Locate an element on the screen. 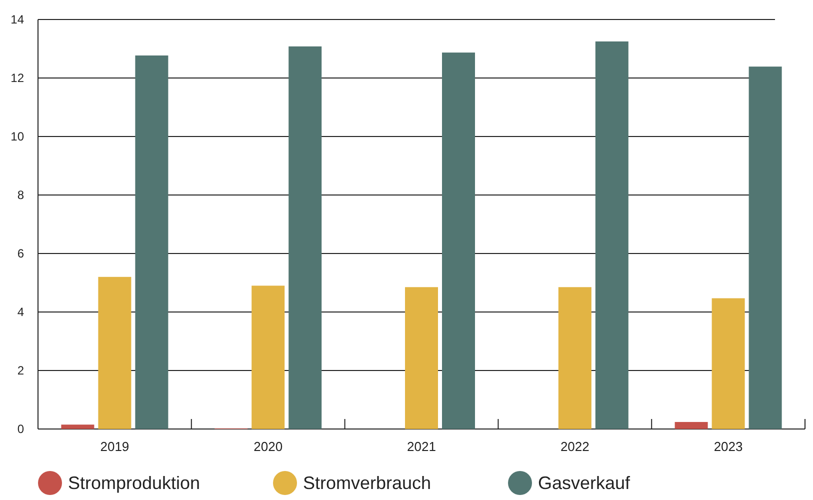  x-tick-label: 2022 is located at coordinates (575, 446).